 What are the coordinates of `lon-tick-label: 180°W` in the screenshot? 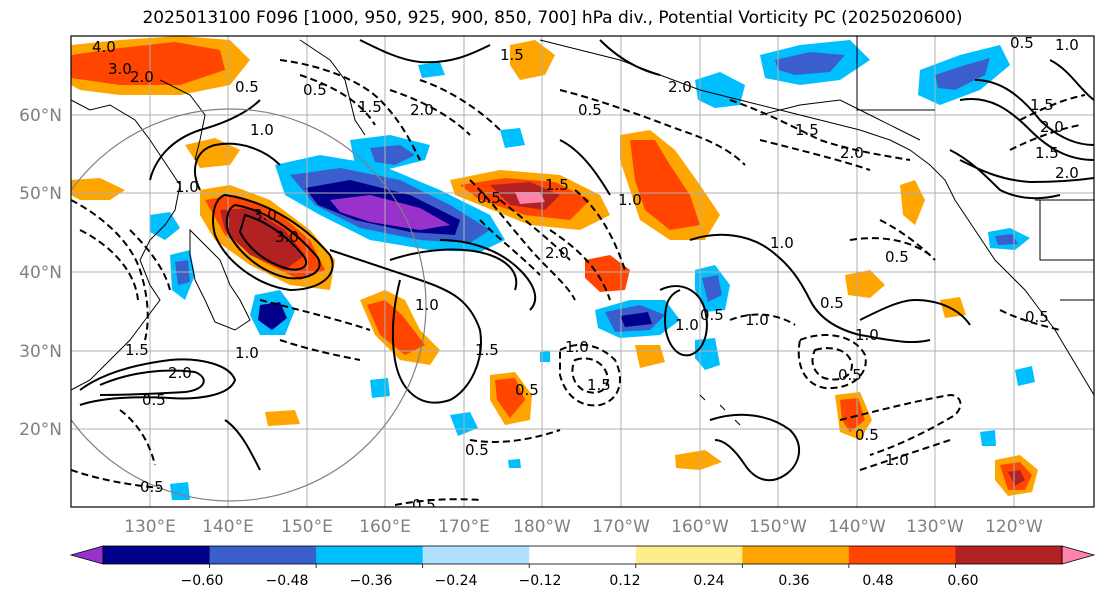 It's located at (542, 527).